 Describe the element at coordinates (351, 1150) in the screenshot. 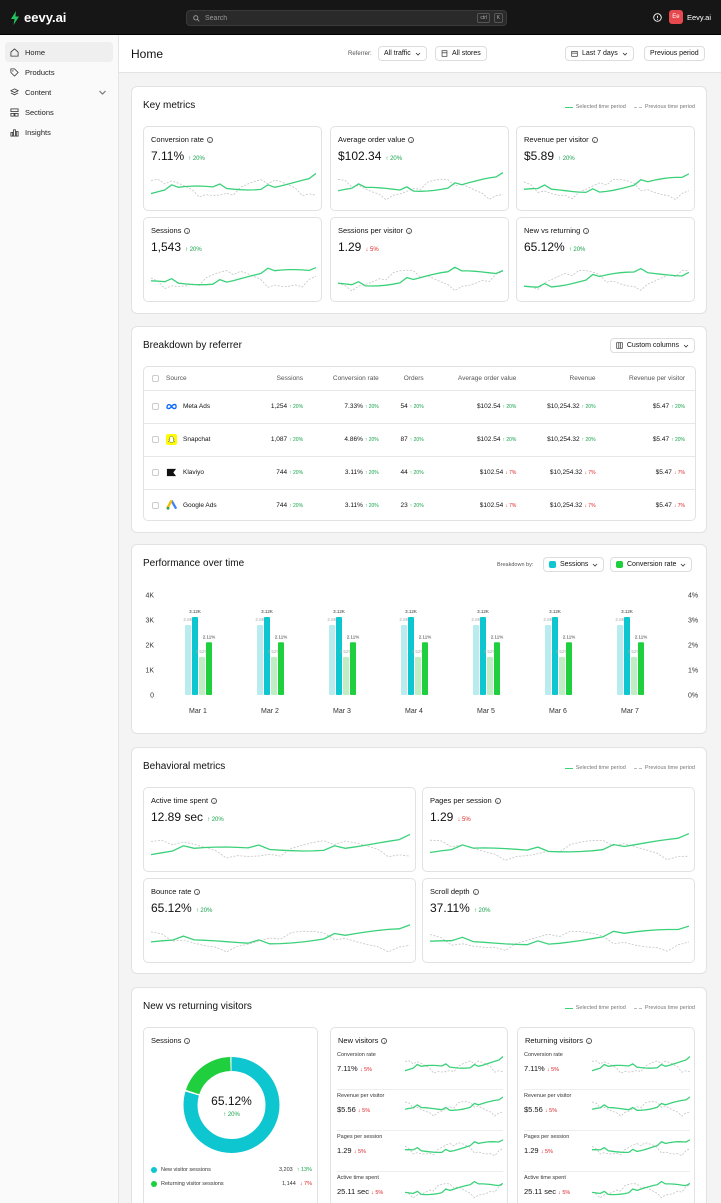

I see `row-value: 1.29 ↓ 5%` at that location.